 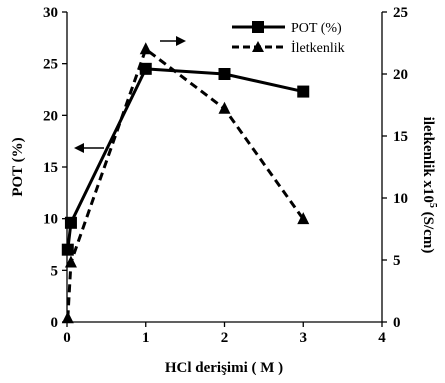 I want to click on x-axis-title: HCl derişimi ( M ), so click(x=224, y=368).